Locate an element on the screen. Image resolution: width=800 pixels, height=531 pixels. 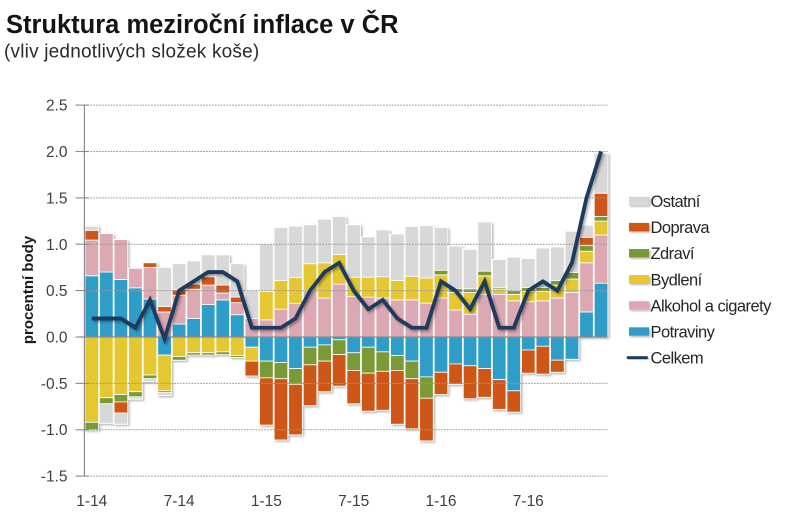
svg-text: 2.0 is located at coordinates (57, 152).